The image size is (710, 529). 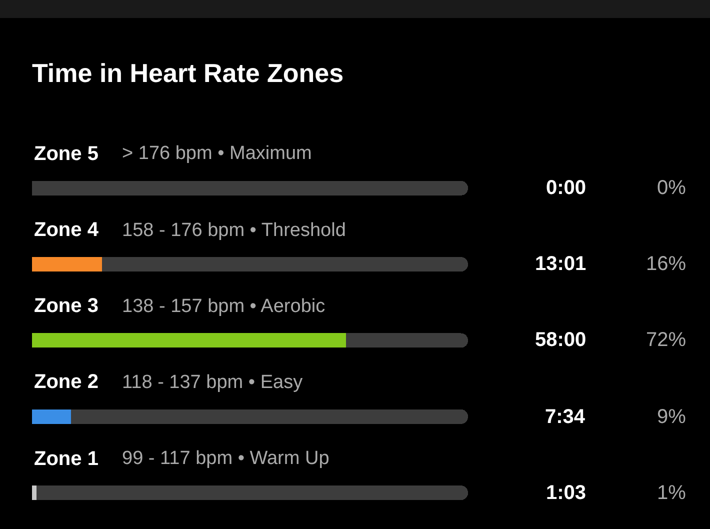 I want to click on y-tick-label: Zone 4, so click(x=67, y=230).